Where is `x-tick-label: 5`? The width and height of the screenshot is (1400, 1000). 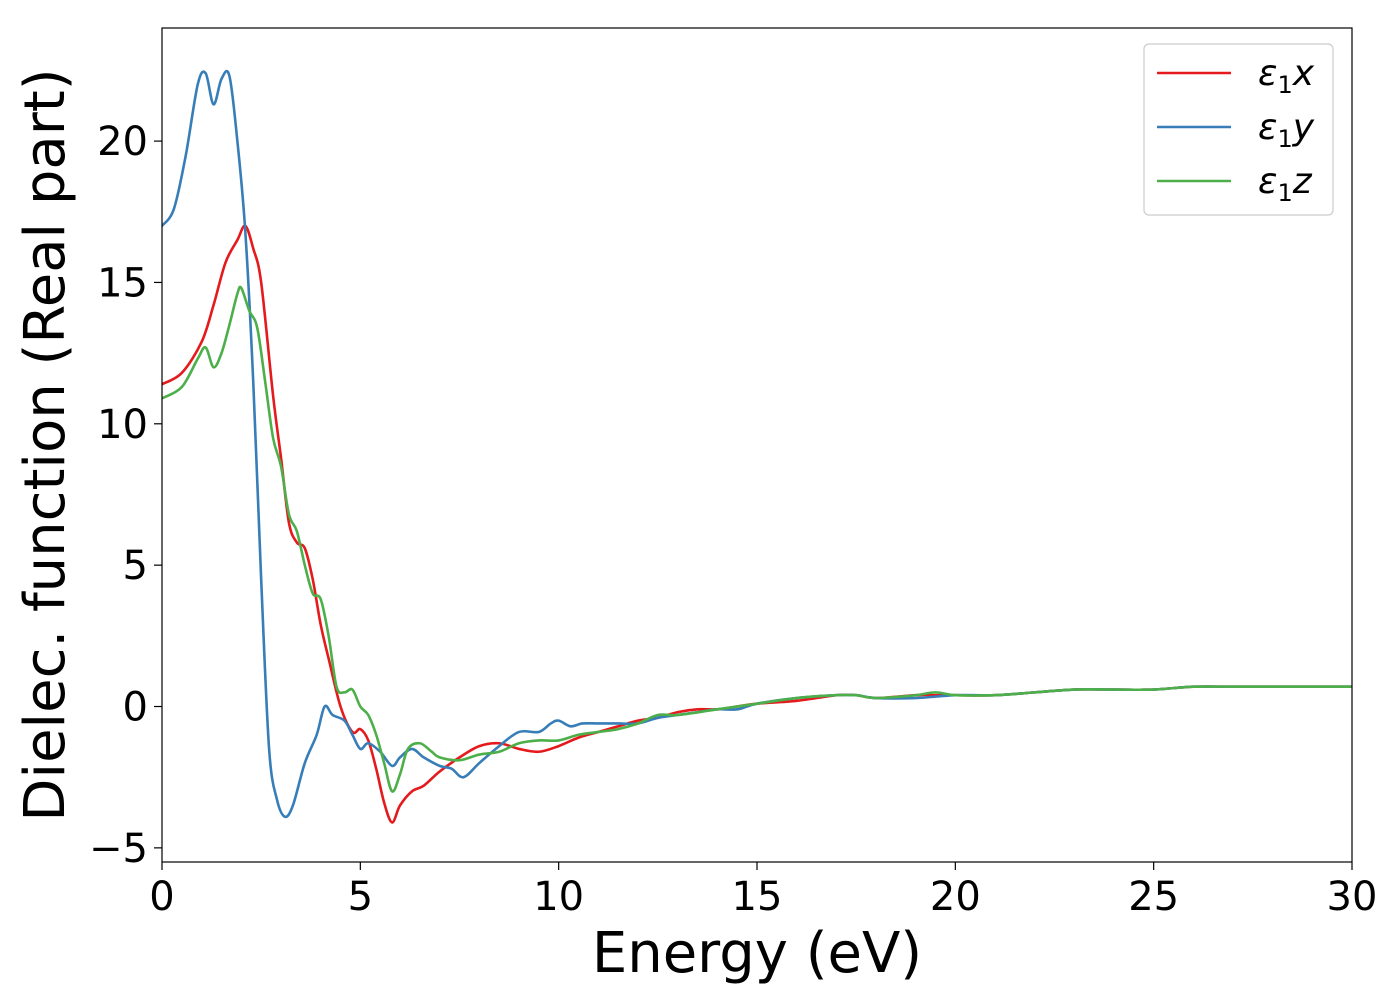
x-tick-label: 5 is located at coordinates (360, 897).